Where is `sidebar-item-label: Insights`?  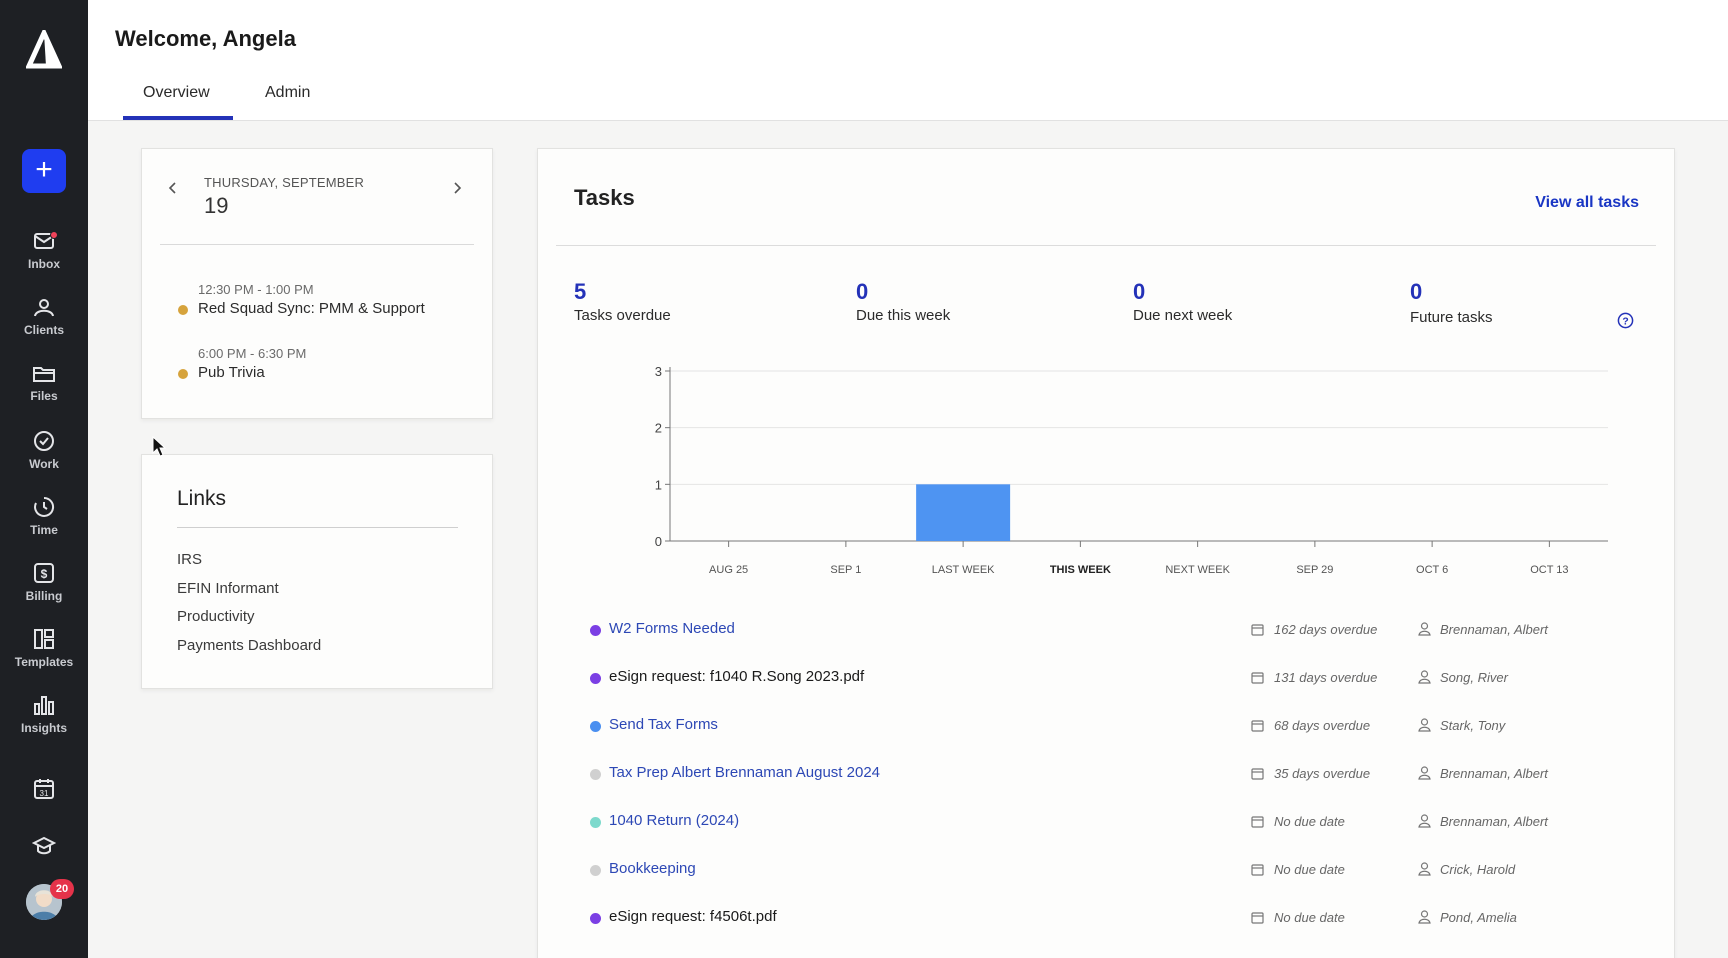 sidebar-item-label: Insights is located at coordinates (43, 728).